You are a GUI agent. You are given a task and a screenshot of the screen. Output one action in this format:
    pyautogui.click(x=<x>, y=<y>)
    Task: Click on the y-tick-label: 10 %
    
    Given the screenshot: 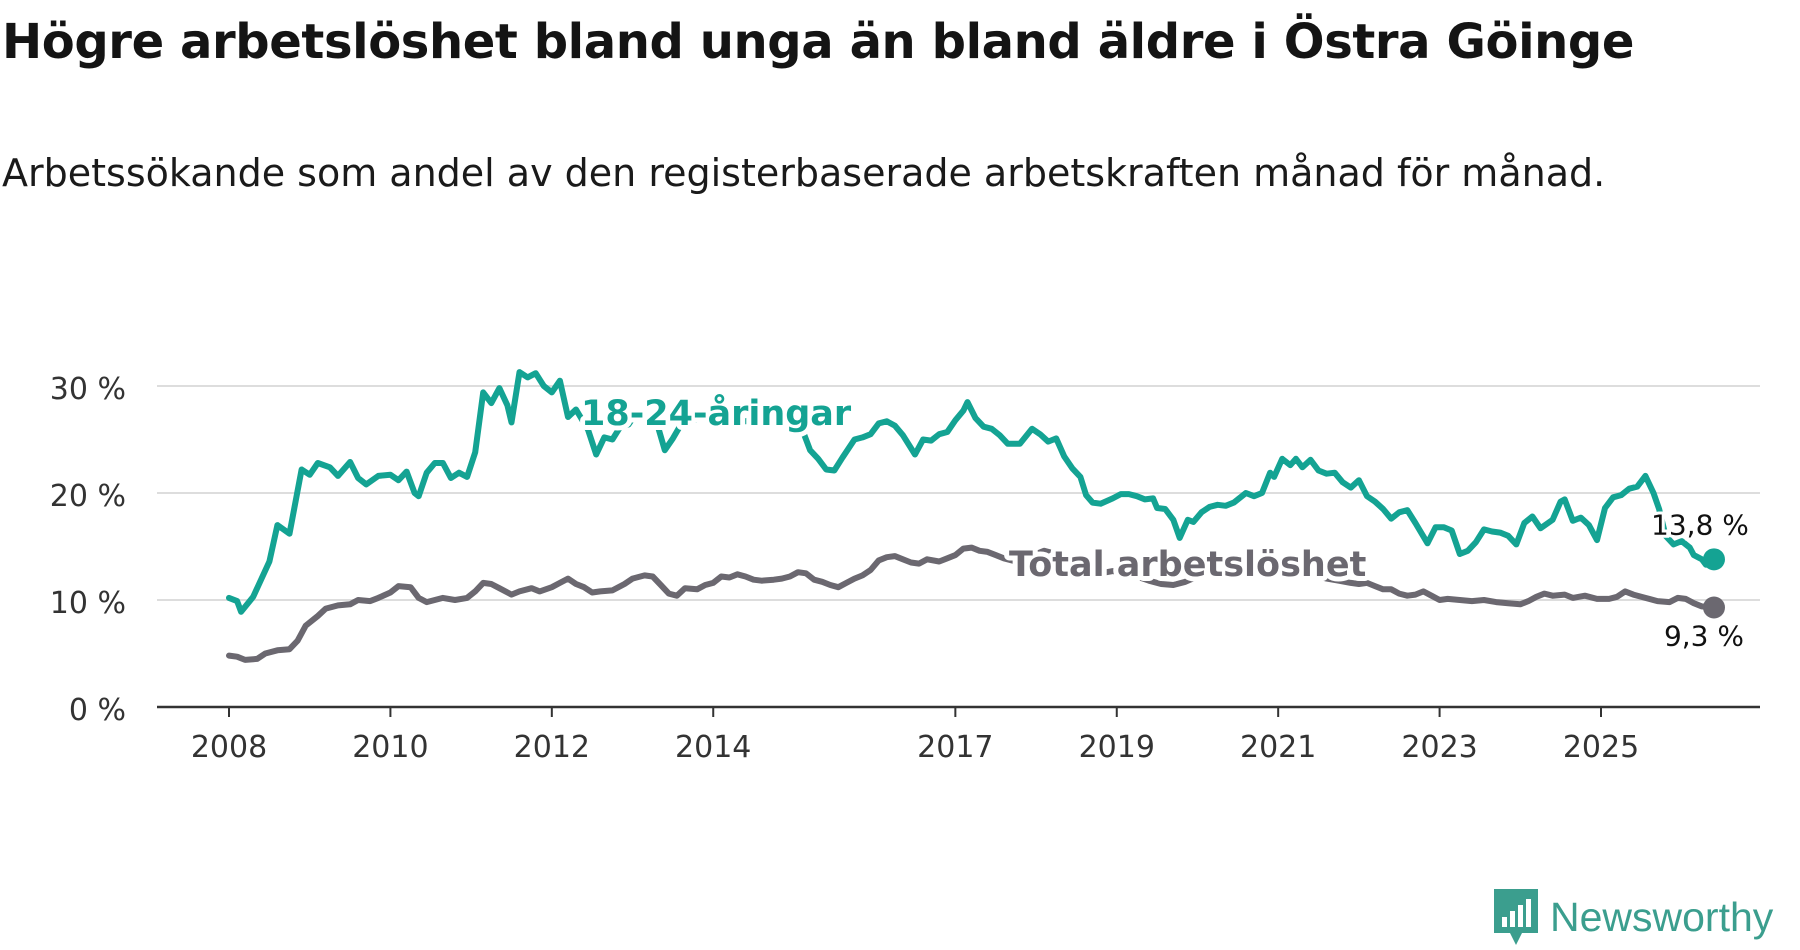 What is the action you would take?
    pyautogui.click(x=88, y=603)
    